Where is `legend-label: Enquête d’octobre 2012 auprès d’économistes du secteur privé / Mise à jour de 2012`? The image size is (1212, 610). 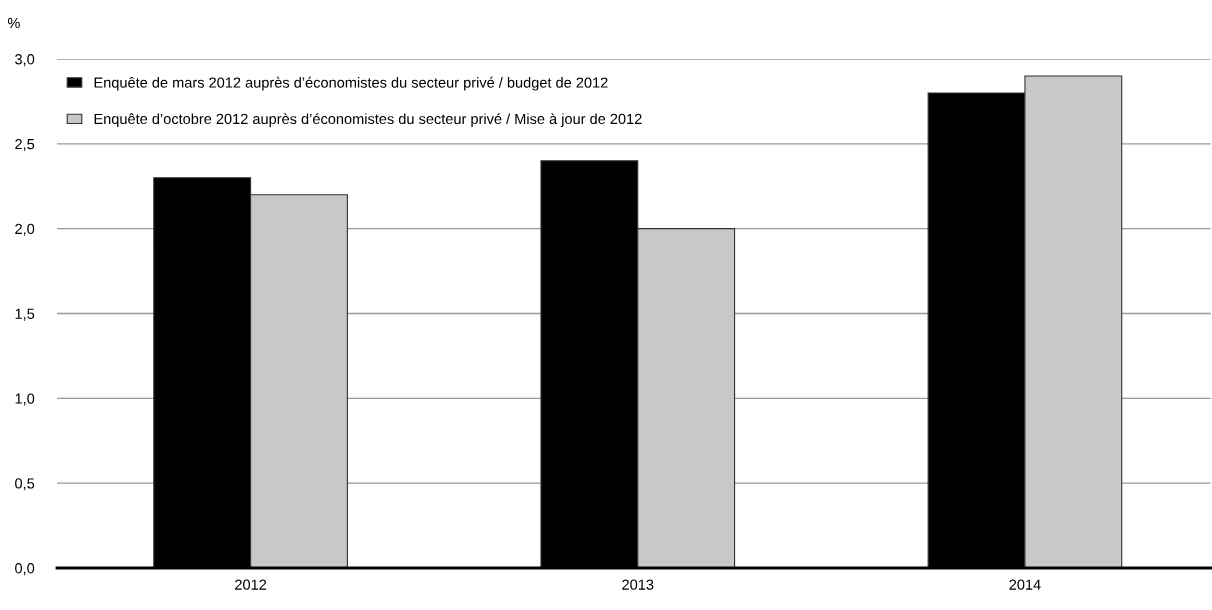
legend-label: Enquête d’octobre 2012 auprès d’économistes du secteur privé / Mise à jour de 2012 is located at coordinates (368, 120).